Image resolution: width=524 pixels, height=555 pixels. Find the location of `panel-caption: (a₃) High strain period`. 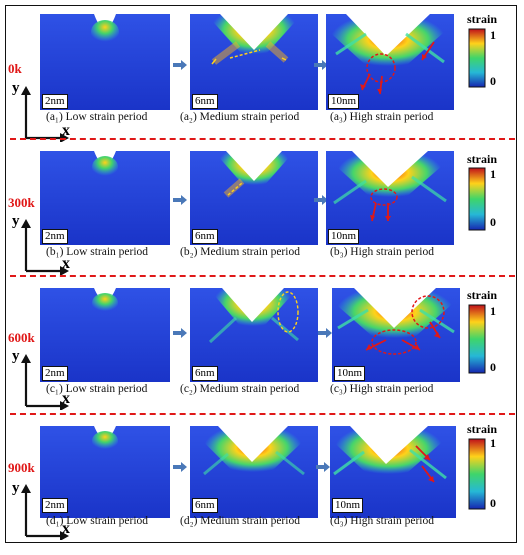

panel-caption: (a₃) High strain period is located at coordinates (382, 117).